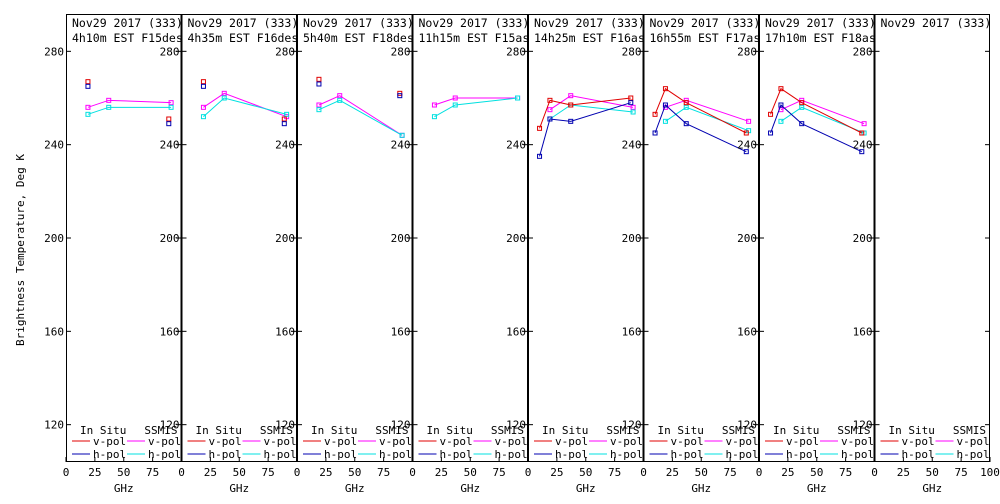 The image size is (1000, 504). Describe the element at coordinates (932, 488) in the screenshot. I see `x-axis-label: GHz` at that location.